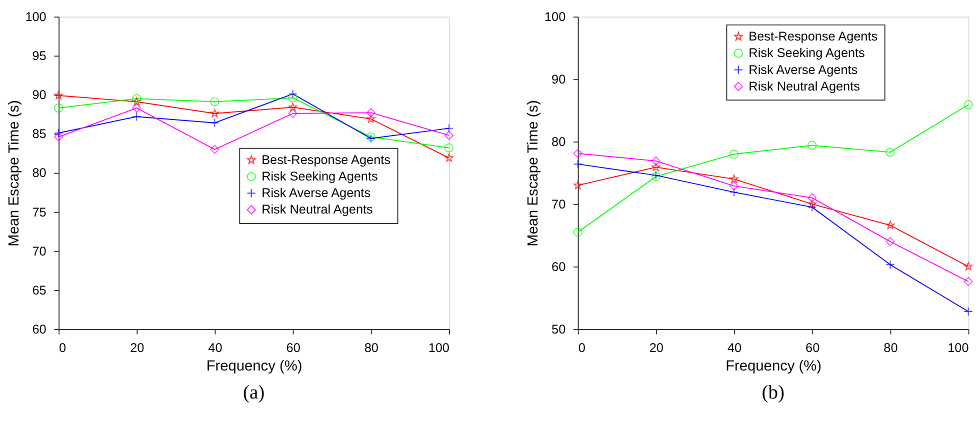  What do you see at coordinates (39, 134) in the screenshot?
I see `y-tick-label: 85` at bounding box center [39, 134].